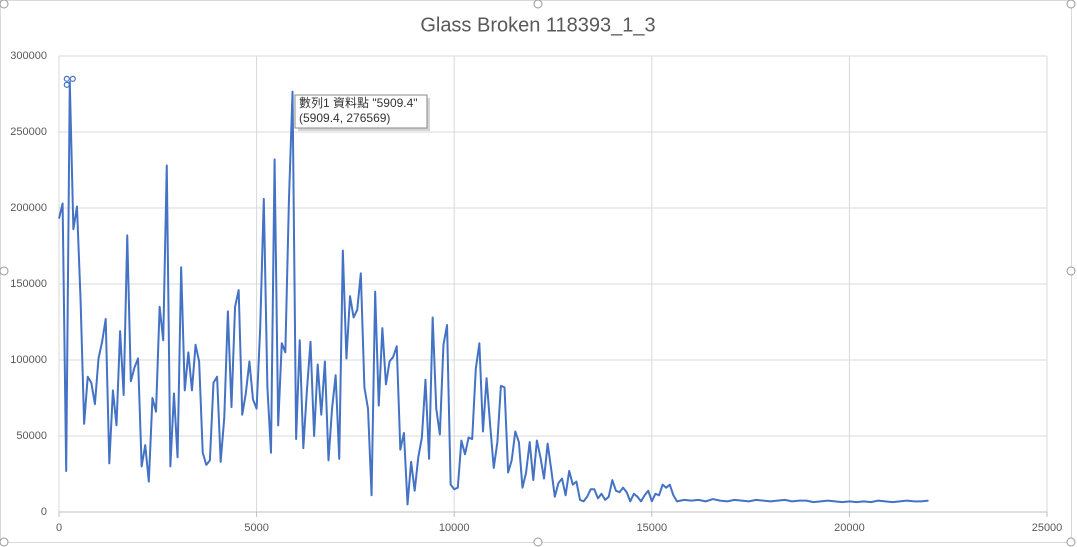 This screenshot has height=547, width=1077. I want to click on x-tick-label: 0, so click(59, 528).